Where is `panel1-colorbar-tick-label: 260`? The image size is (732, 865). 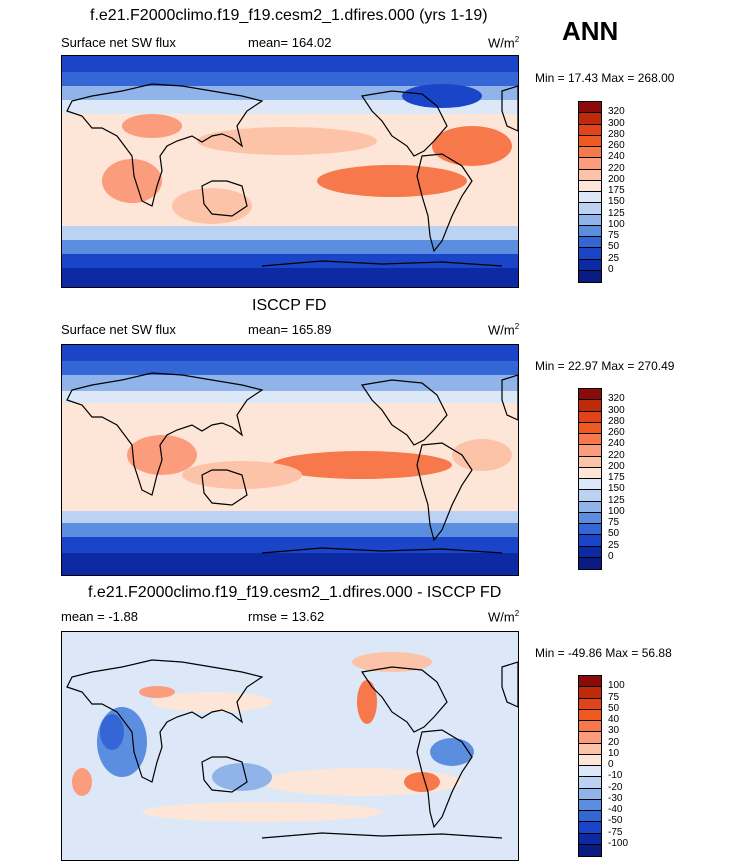
panel1-colorbar-tick-label: 260 is located at coordinates (616, 145).